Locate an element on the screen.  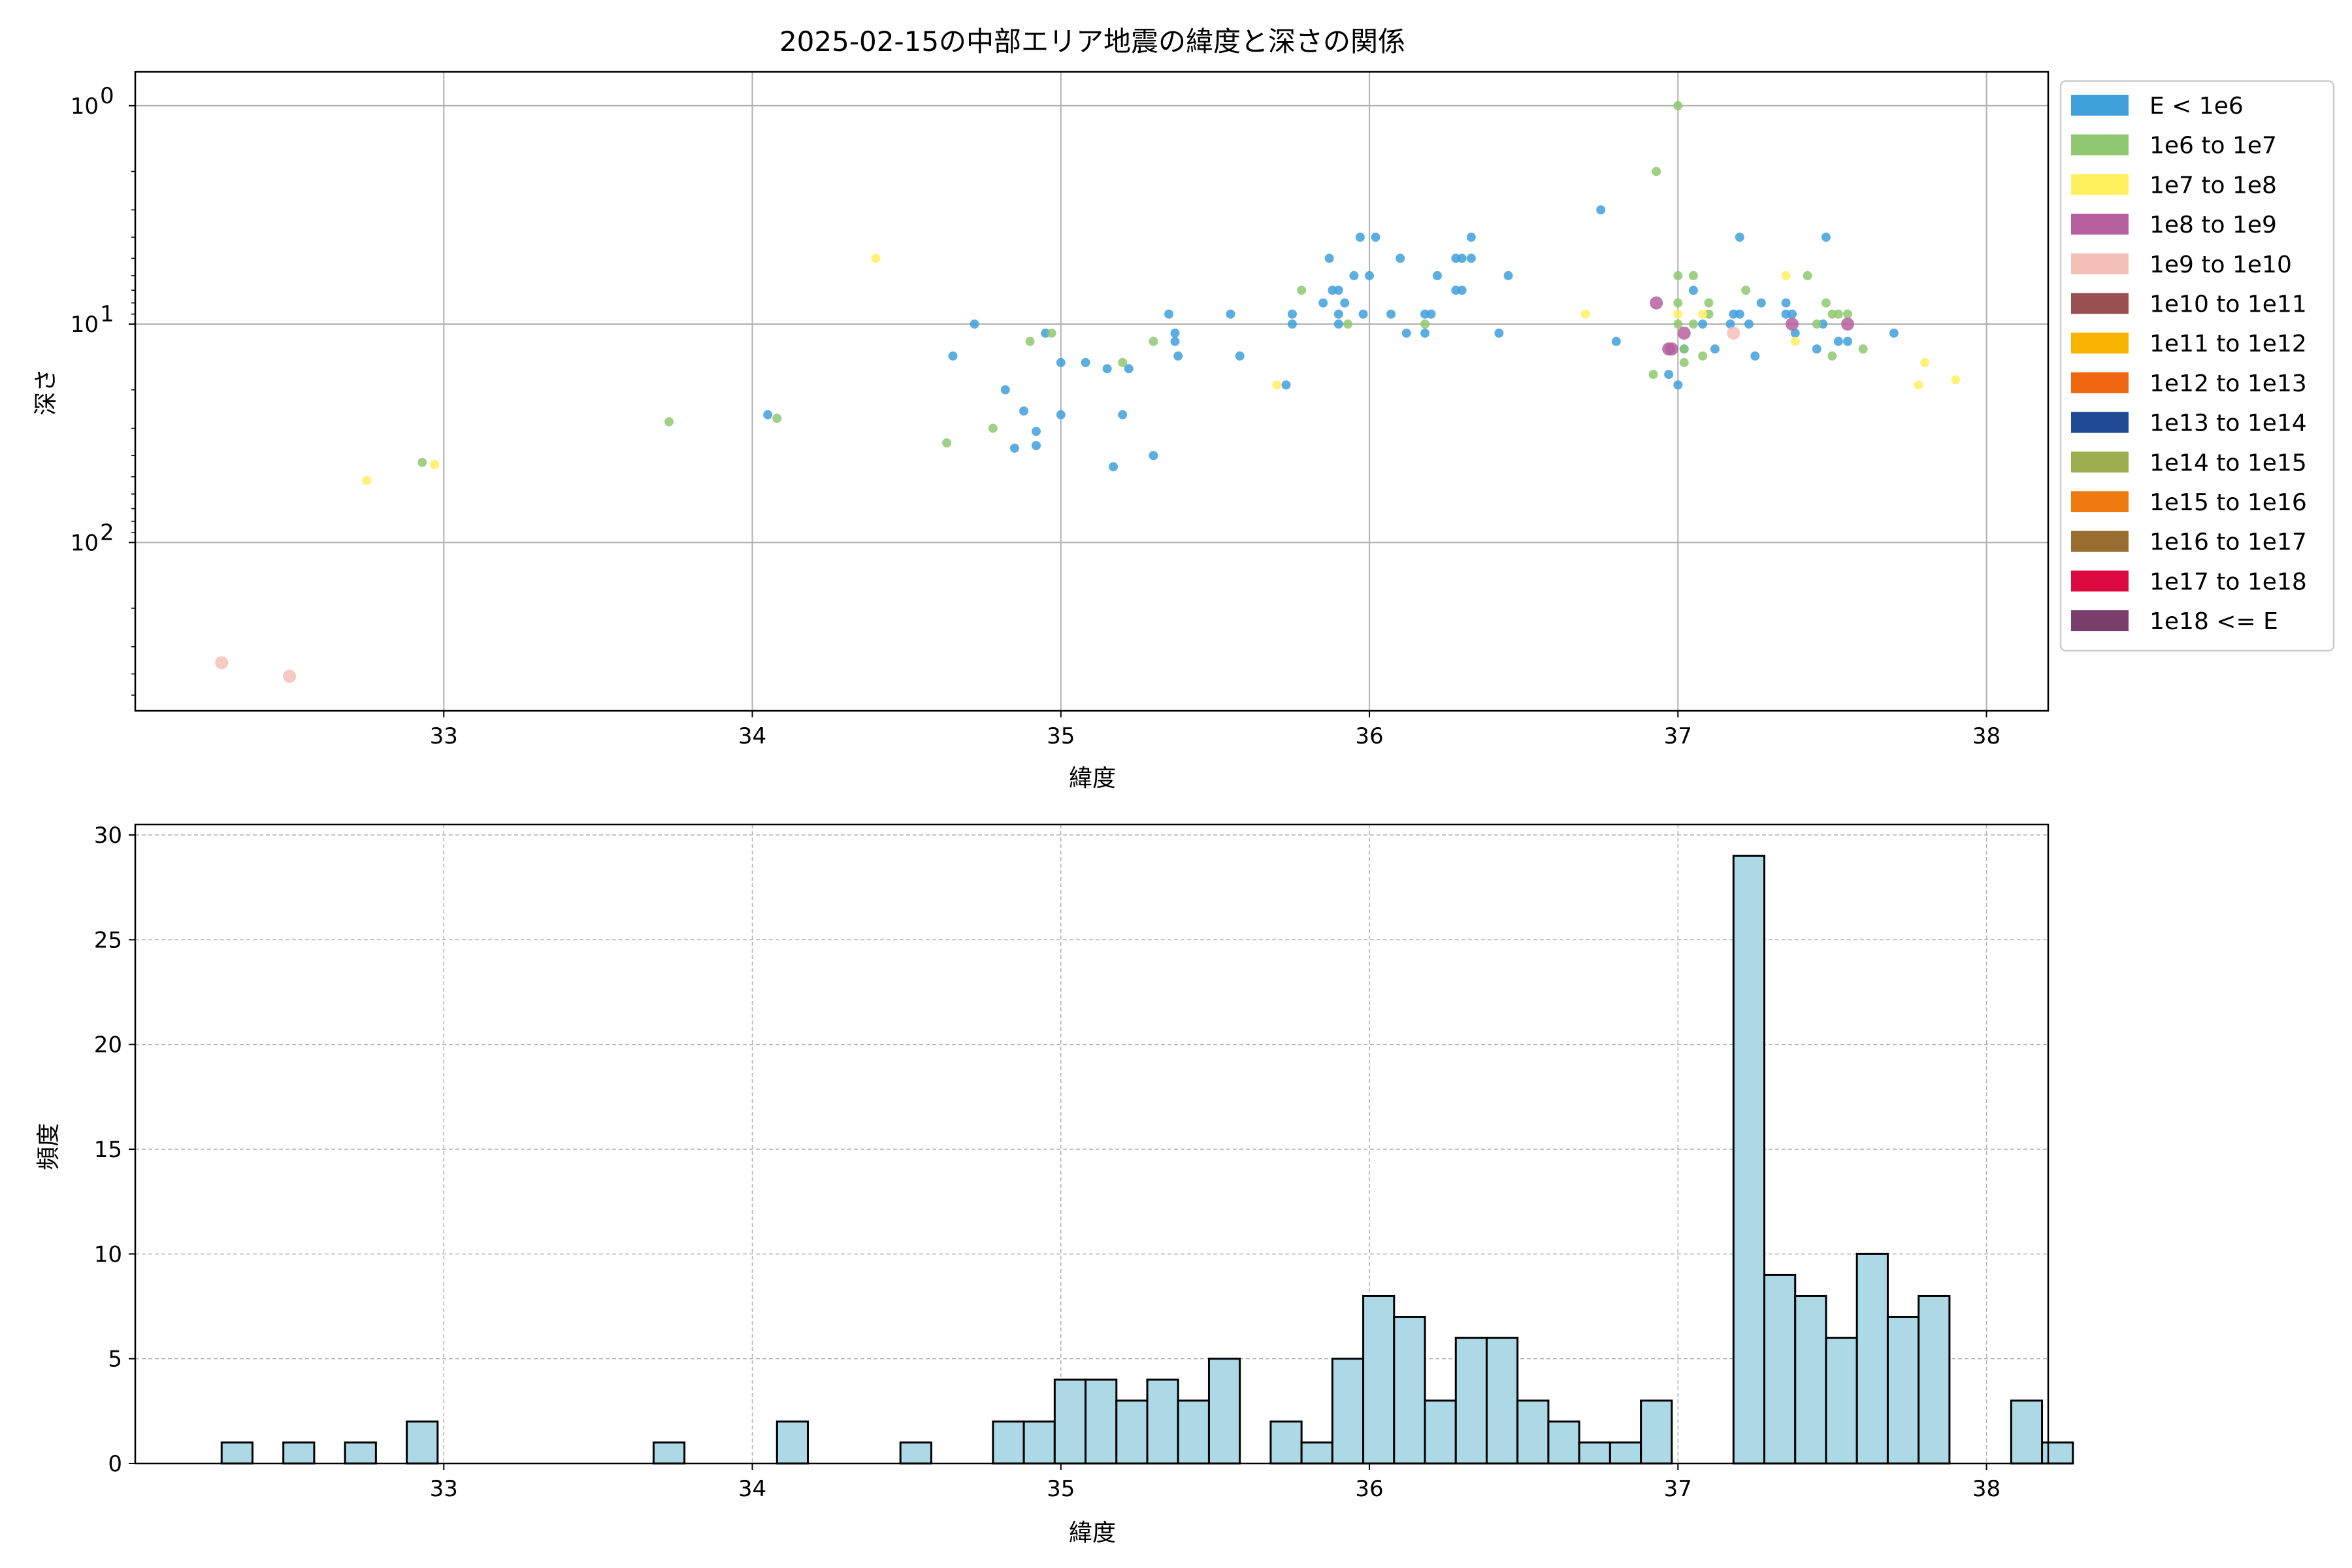
histogram-y-tick-label: 20 is located at coordinates (108, 1045).